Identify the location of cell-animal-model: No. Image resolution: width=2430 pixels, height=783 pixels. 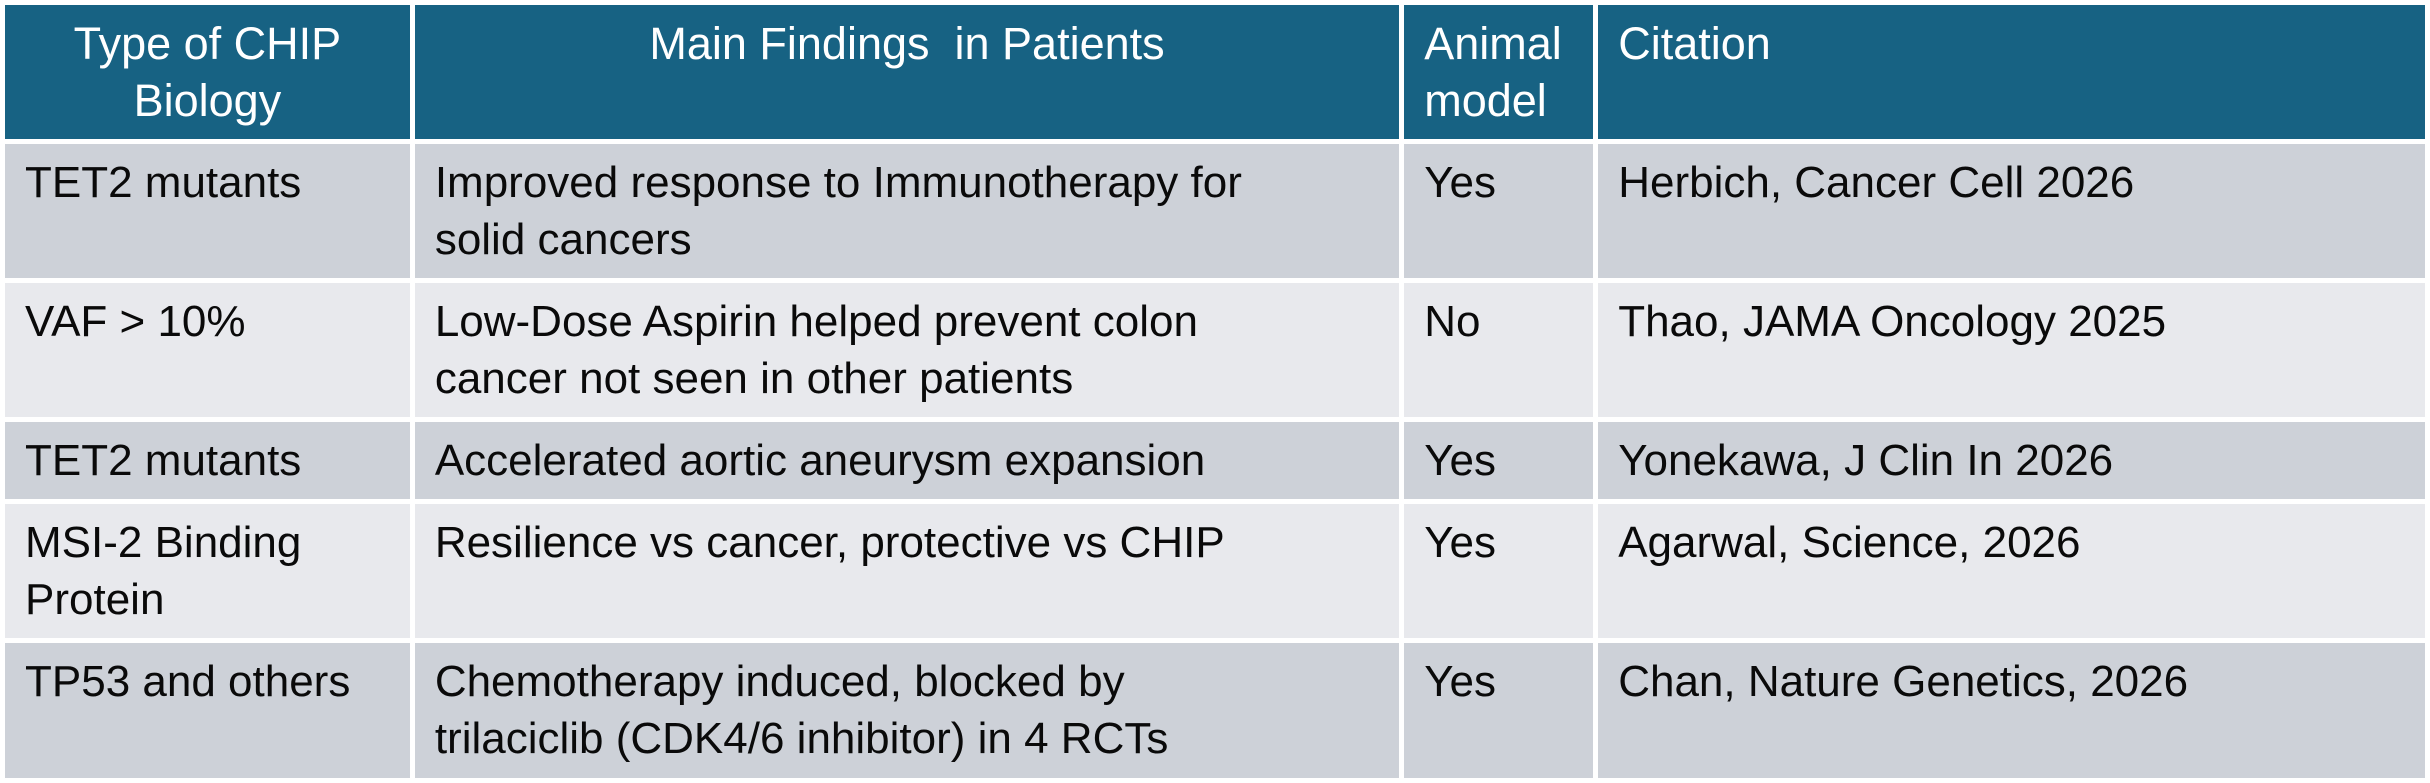
(1499, 350).